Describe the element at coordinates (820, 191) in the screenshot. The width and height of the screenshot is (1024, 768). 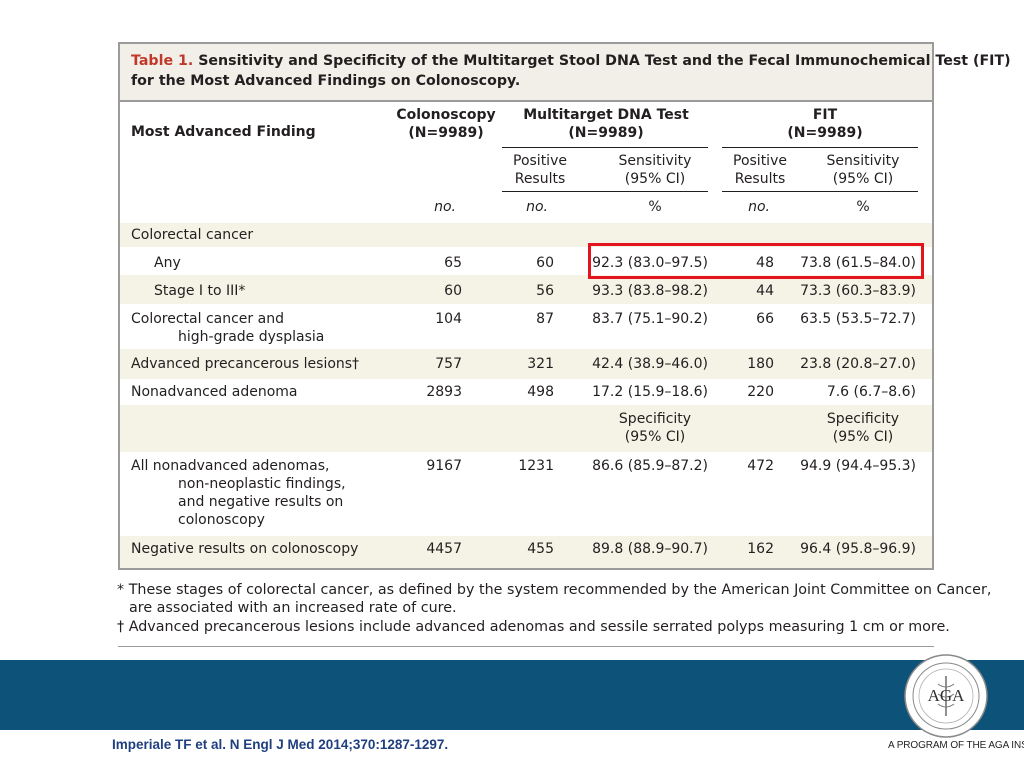
I see `fit-subheader-rule` at that location.